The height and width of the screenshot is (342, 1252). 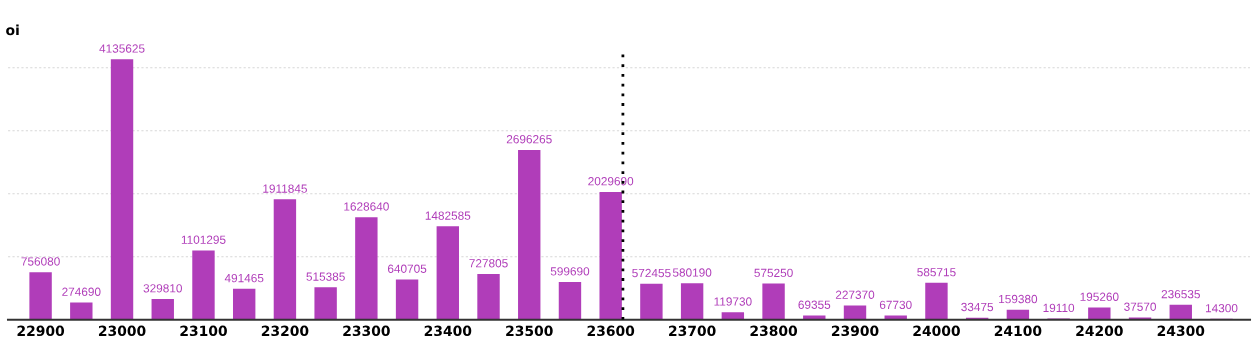 I want to click on data-label: 69355, so click(x=814, y=304).